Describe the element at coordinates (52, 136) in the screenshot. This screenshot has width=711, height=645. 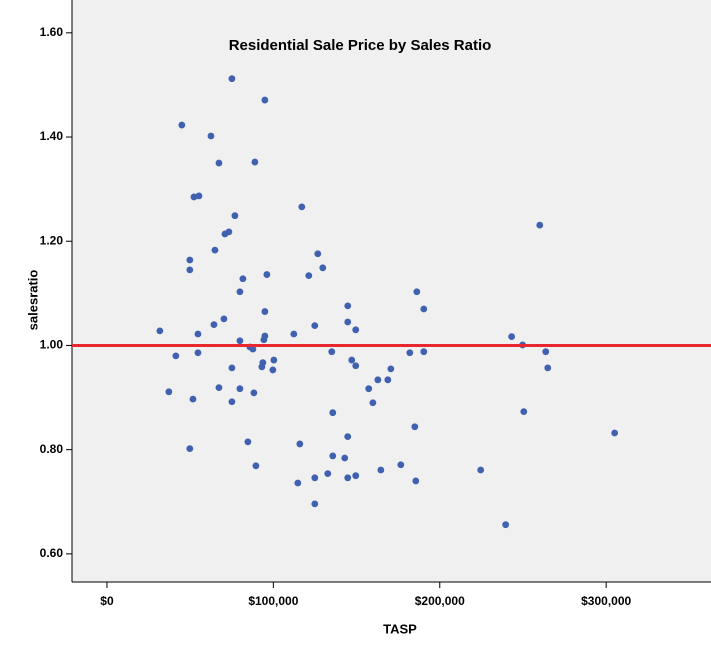
I see `y-tick-label: 1.40` at that location.